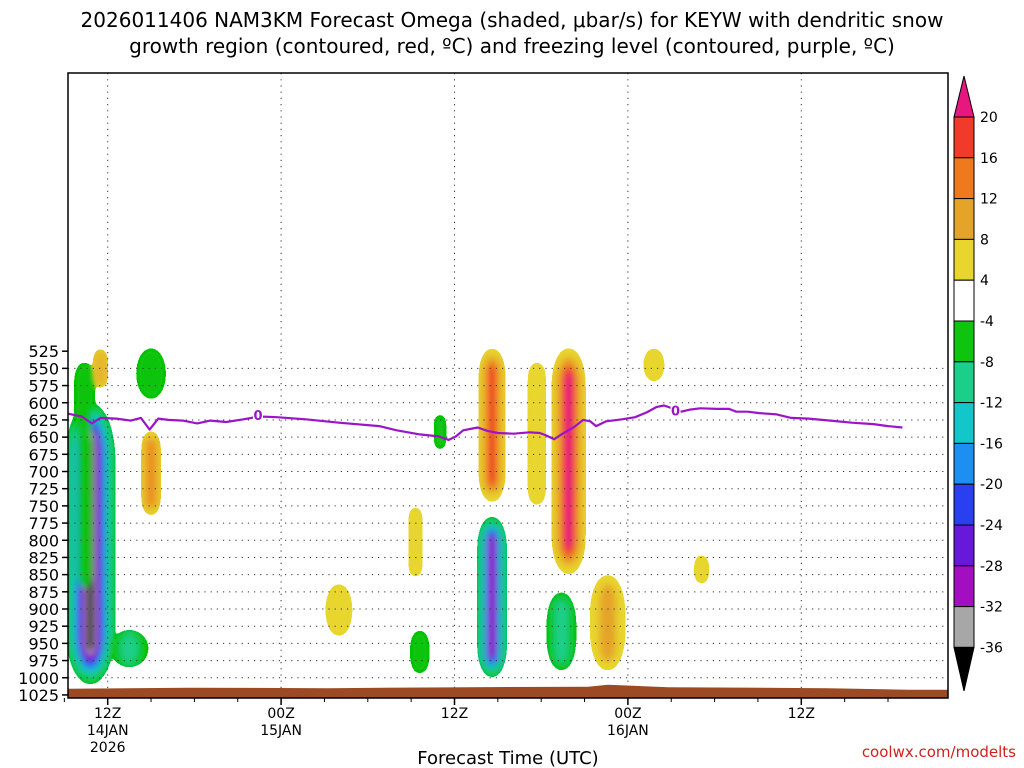  Describe the element at coordinates (38, 695) in the screenshot. I see `y-tick-label: 1025` at that location.